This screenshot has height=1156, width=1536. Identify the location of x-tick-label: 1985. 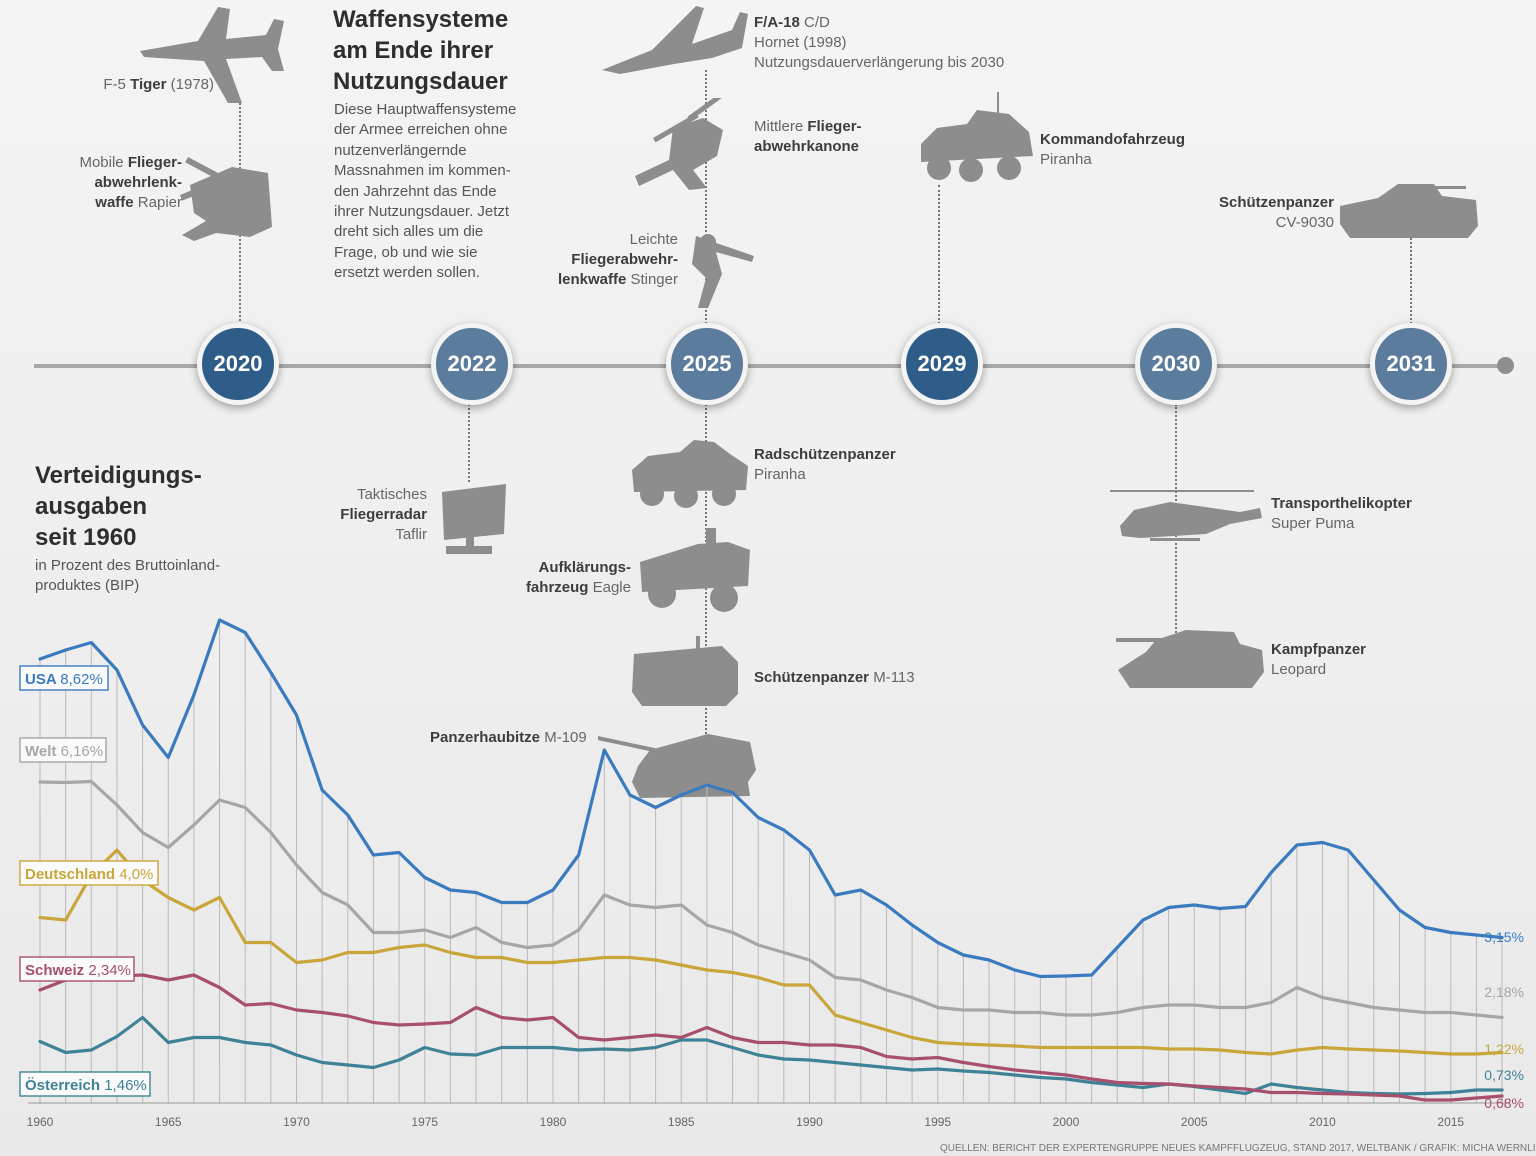
(681, 1122).